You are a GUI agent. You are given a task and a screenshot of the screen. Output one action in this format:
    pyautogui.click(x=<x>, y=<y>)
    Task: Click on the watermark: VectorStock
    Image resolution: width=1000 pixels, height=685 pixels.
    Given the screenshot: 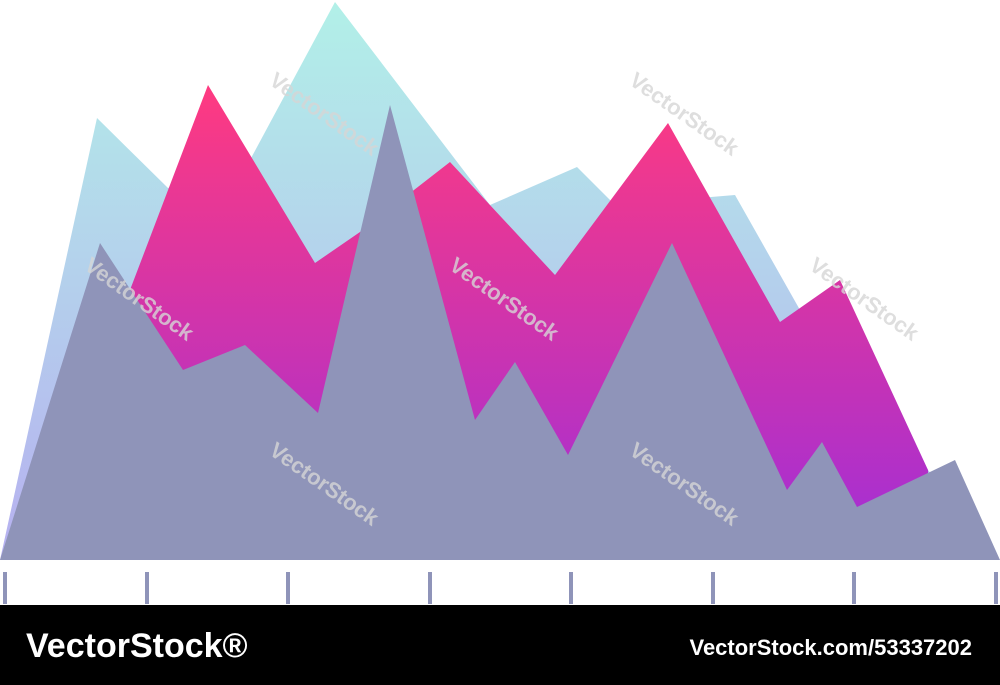 What is the action you would take?
    pyautogui.click(x=684, y=114)
    